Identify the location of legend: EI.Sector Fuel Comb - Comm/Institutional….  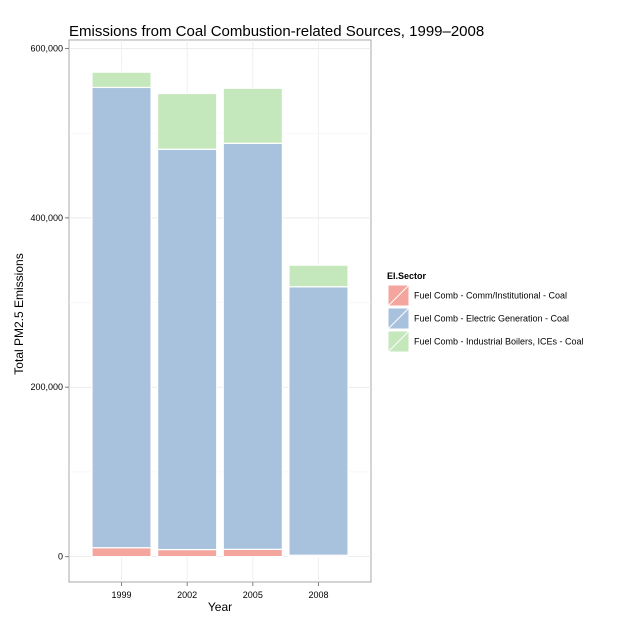
(485, 312).